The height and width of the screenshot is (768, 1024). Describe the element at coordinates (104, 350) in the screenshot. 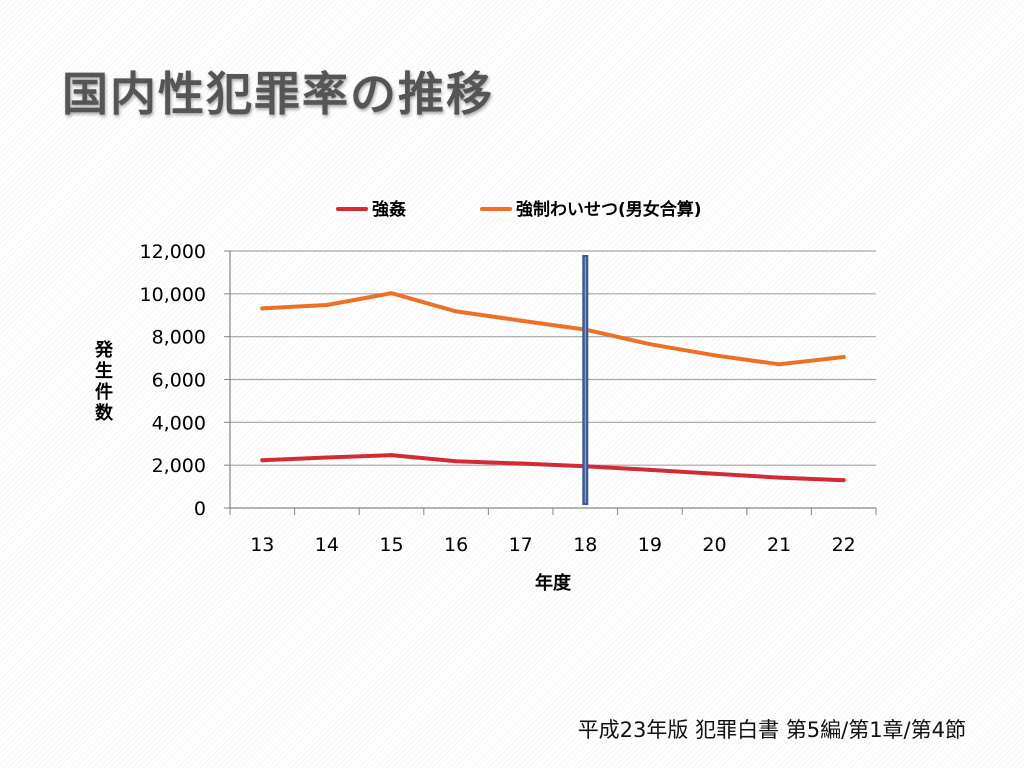

I see `y-axis-label-char: 発` at that location.